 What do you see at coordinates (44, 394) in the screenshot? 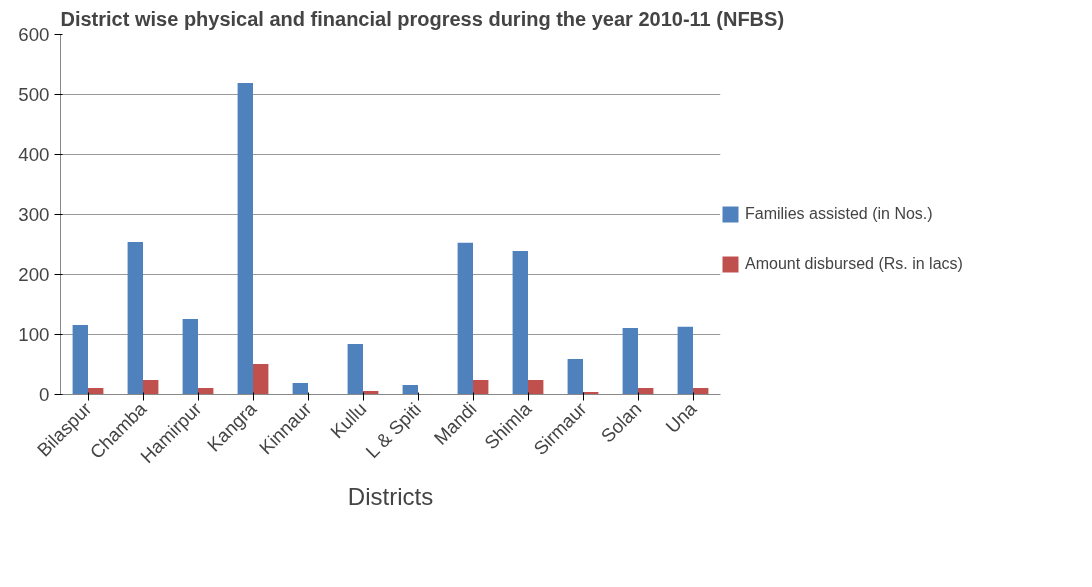
I see `y-tick-label: 0` at bounding box center [44, 394].